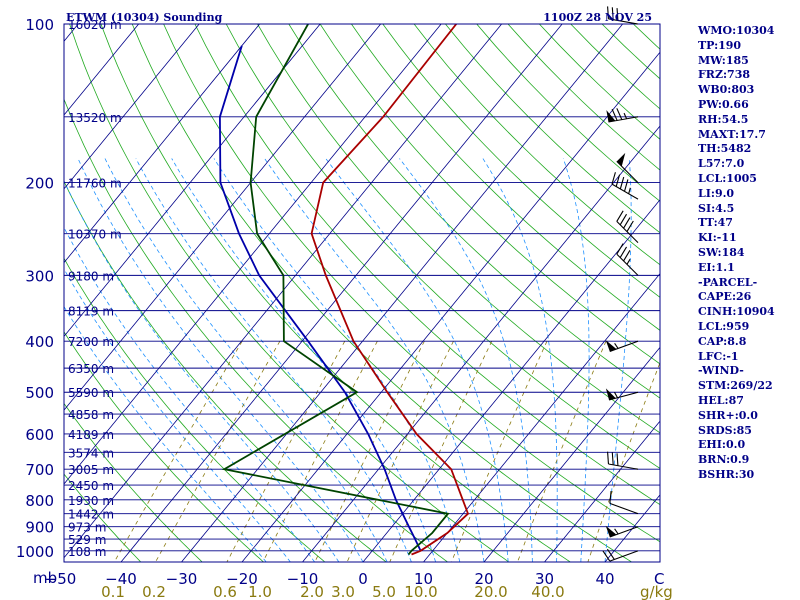 The height and width of the screenshot is (600, 800). I want to click on index-item: WB0:803, so click(726, 90).